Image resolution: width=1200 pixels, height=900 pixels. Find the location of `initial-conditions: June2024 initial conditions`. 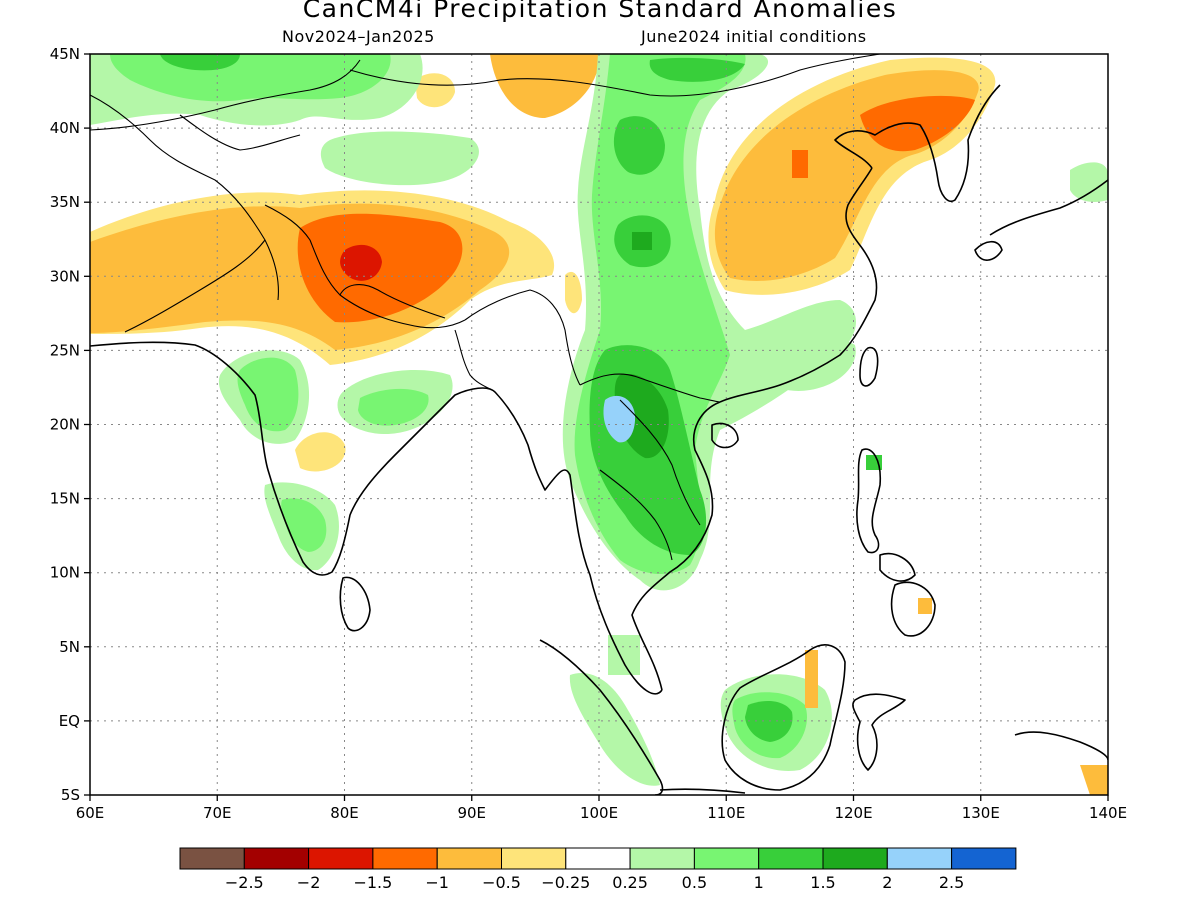

initial-conditions: June2024 initial conditions is located at coordinates (754, 36).